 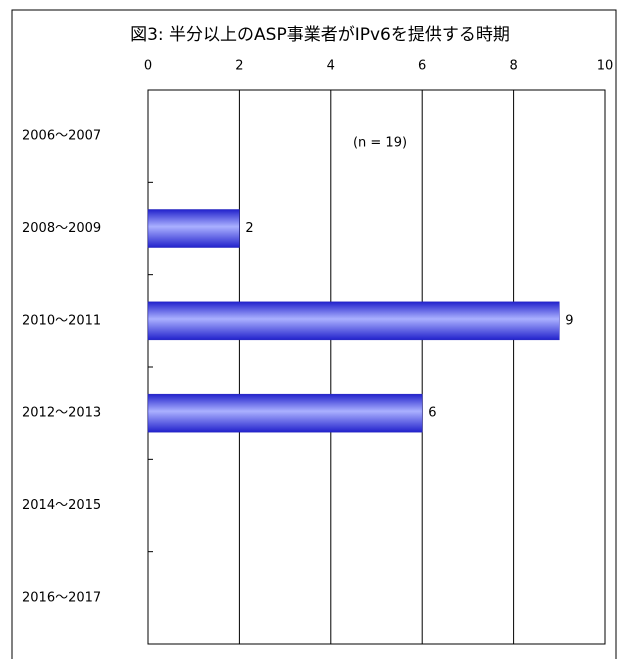 I want to click on chart-title: 図3: 半分以上のASP事業者がIPv6を提供する時期, so click(x=320, y=35).